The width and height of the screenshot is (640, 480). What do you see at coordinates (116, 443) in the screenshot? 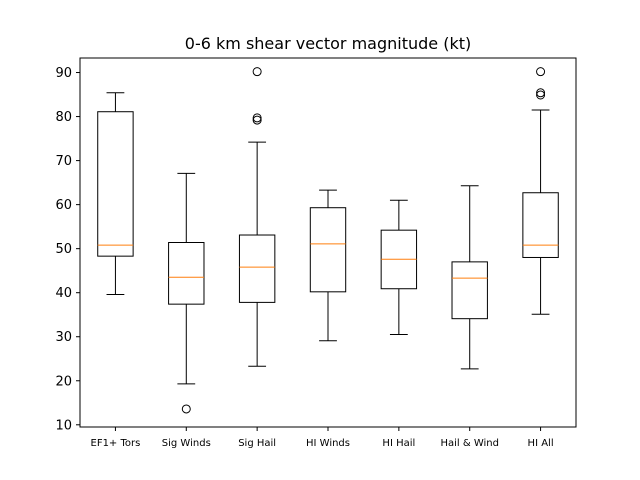
I see `x-tick-label: EF1+ Tors` at bounding box center [116, 443].